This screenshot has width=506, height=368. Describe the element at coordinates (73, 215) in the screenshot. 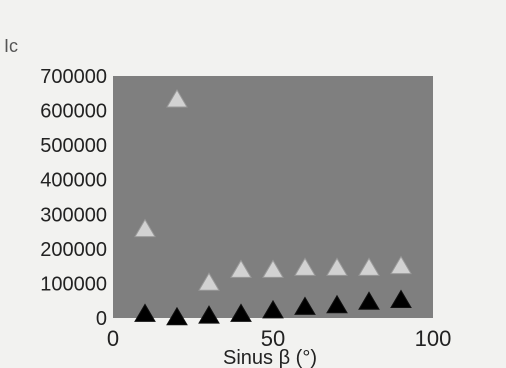

I see `y-tick-label: 300000` at that location.